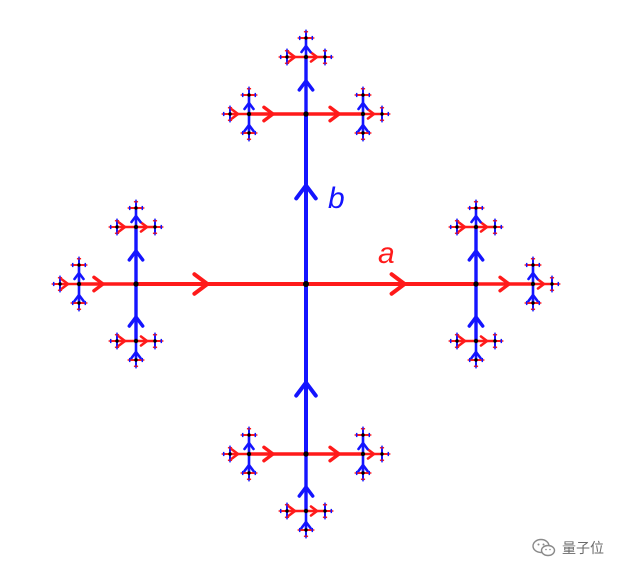  What do you see at coordinates (544, 547) in the screenshot?
I see `wechat-icon` at bounding box center [544, 547].